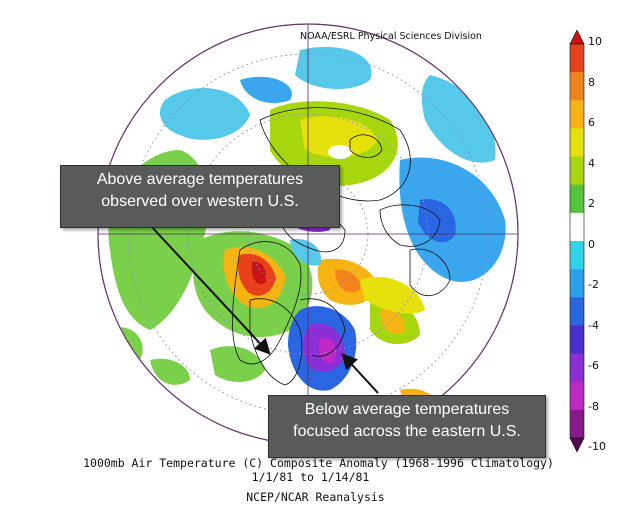  Describe the element at coordinates (577, 37) in the screenshot. I see `colorbar-top-extend` at that location.